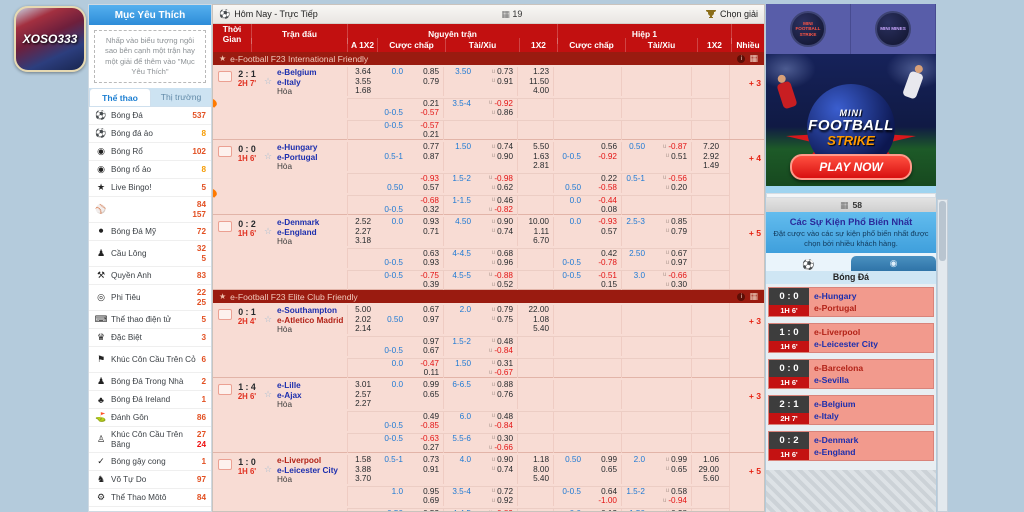 The width and height of the screenshot is (1024, 512). Describe the element at coordinates (502, 156) in the screenshot. I see `odds-cell: u 0.90` at that location.